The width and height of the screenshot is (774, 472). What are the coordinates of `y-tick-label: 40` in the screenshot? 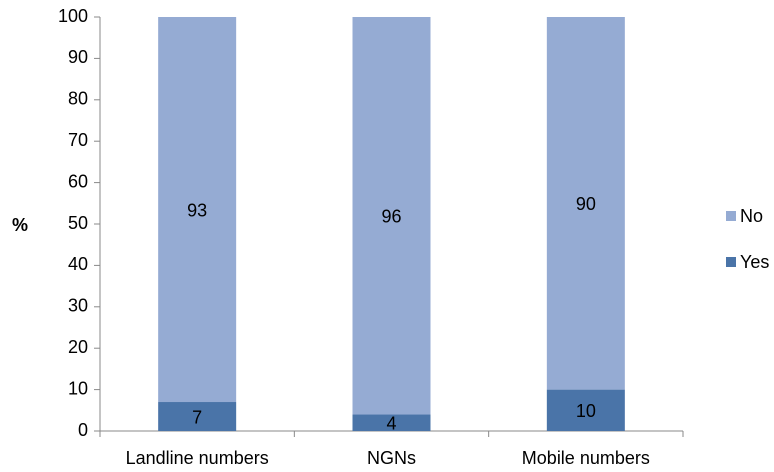 It's located at (78, 264).